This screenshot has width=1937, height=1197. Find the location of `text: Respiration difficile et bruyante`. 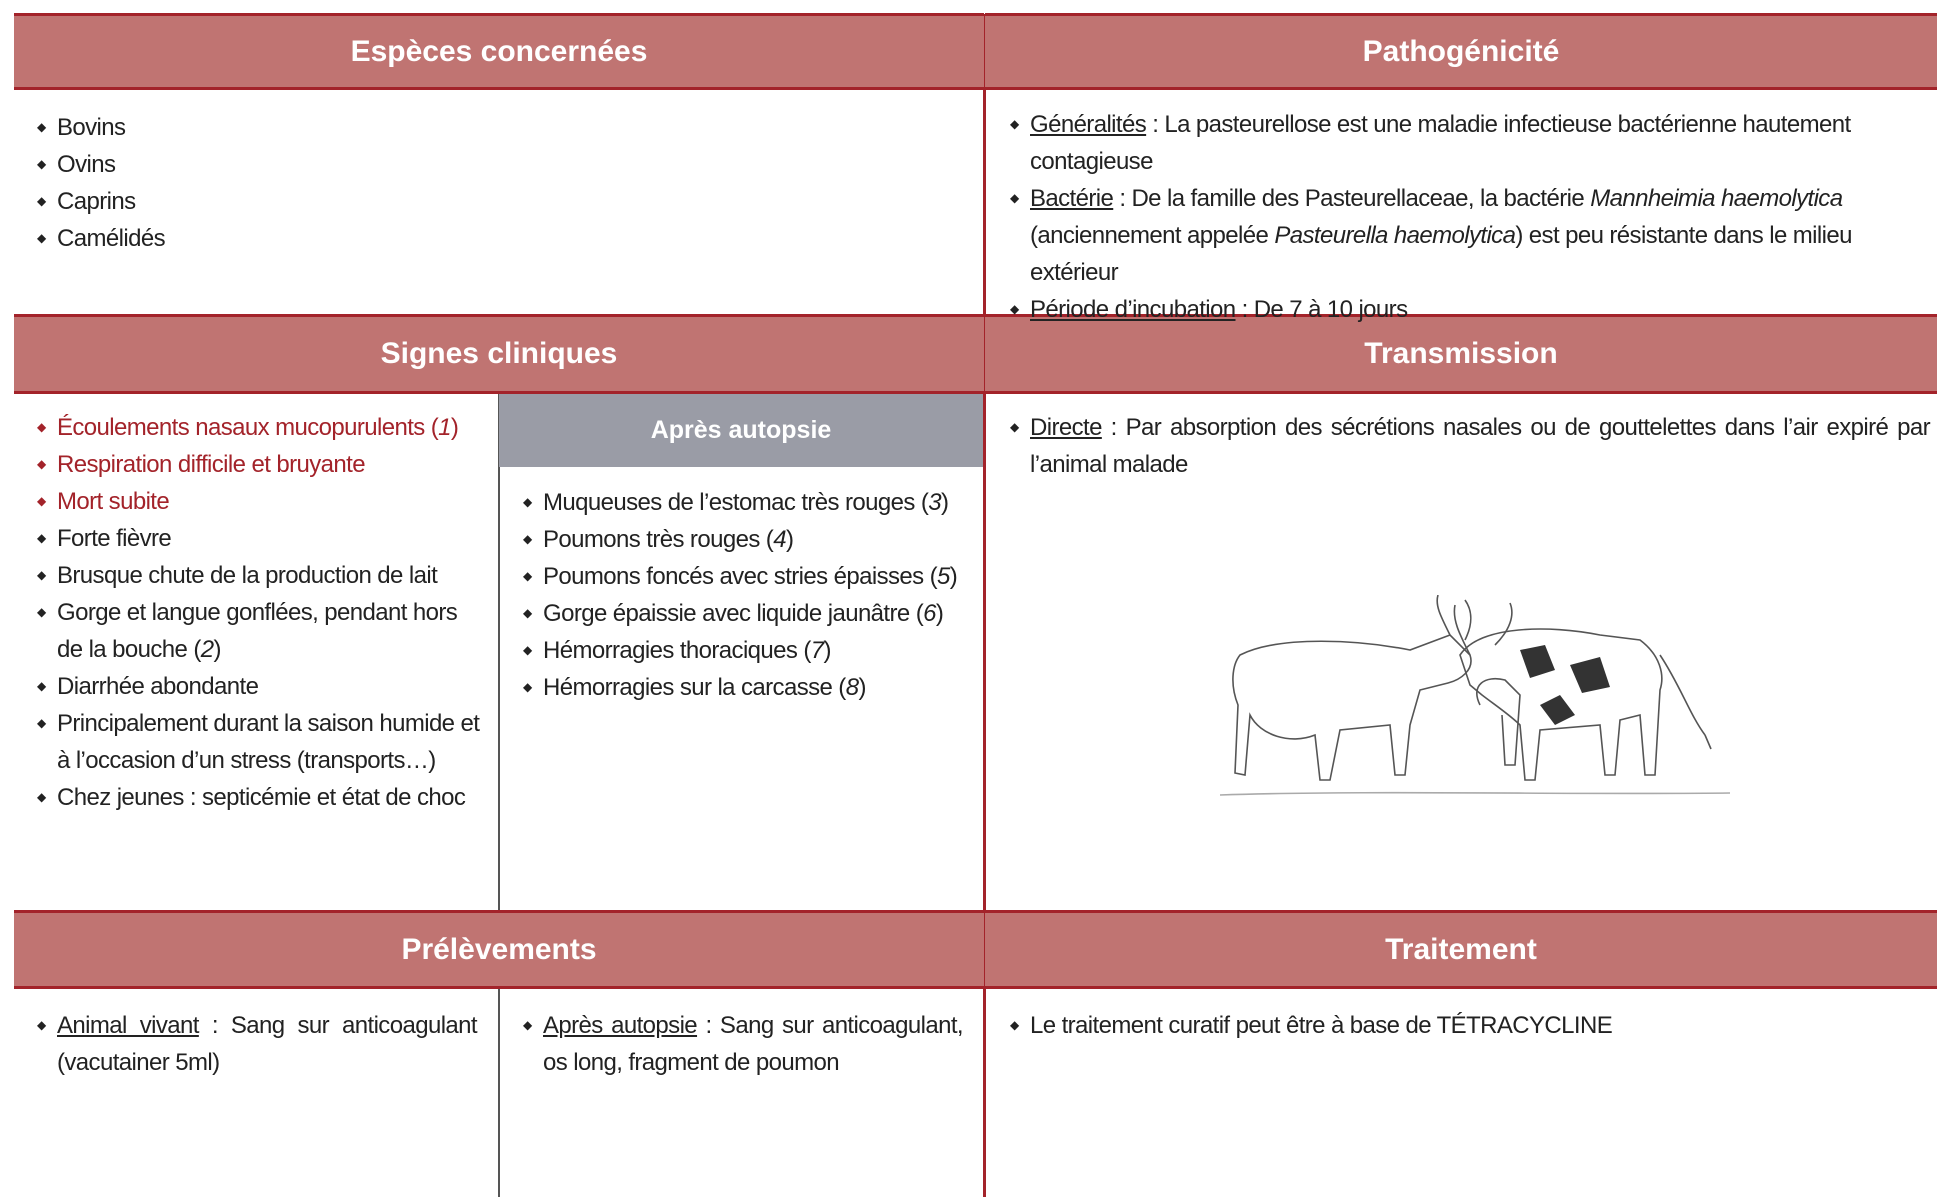

text: Respiration difficile et bruyante is located at coordinates (211, 464).